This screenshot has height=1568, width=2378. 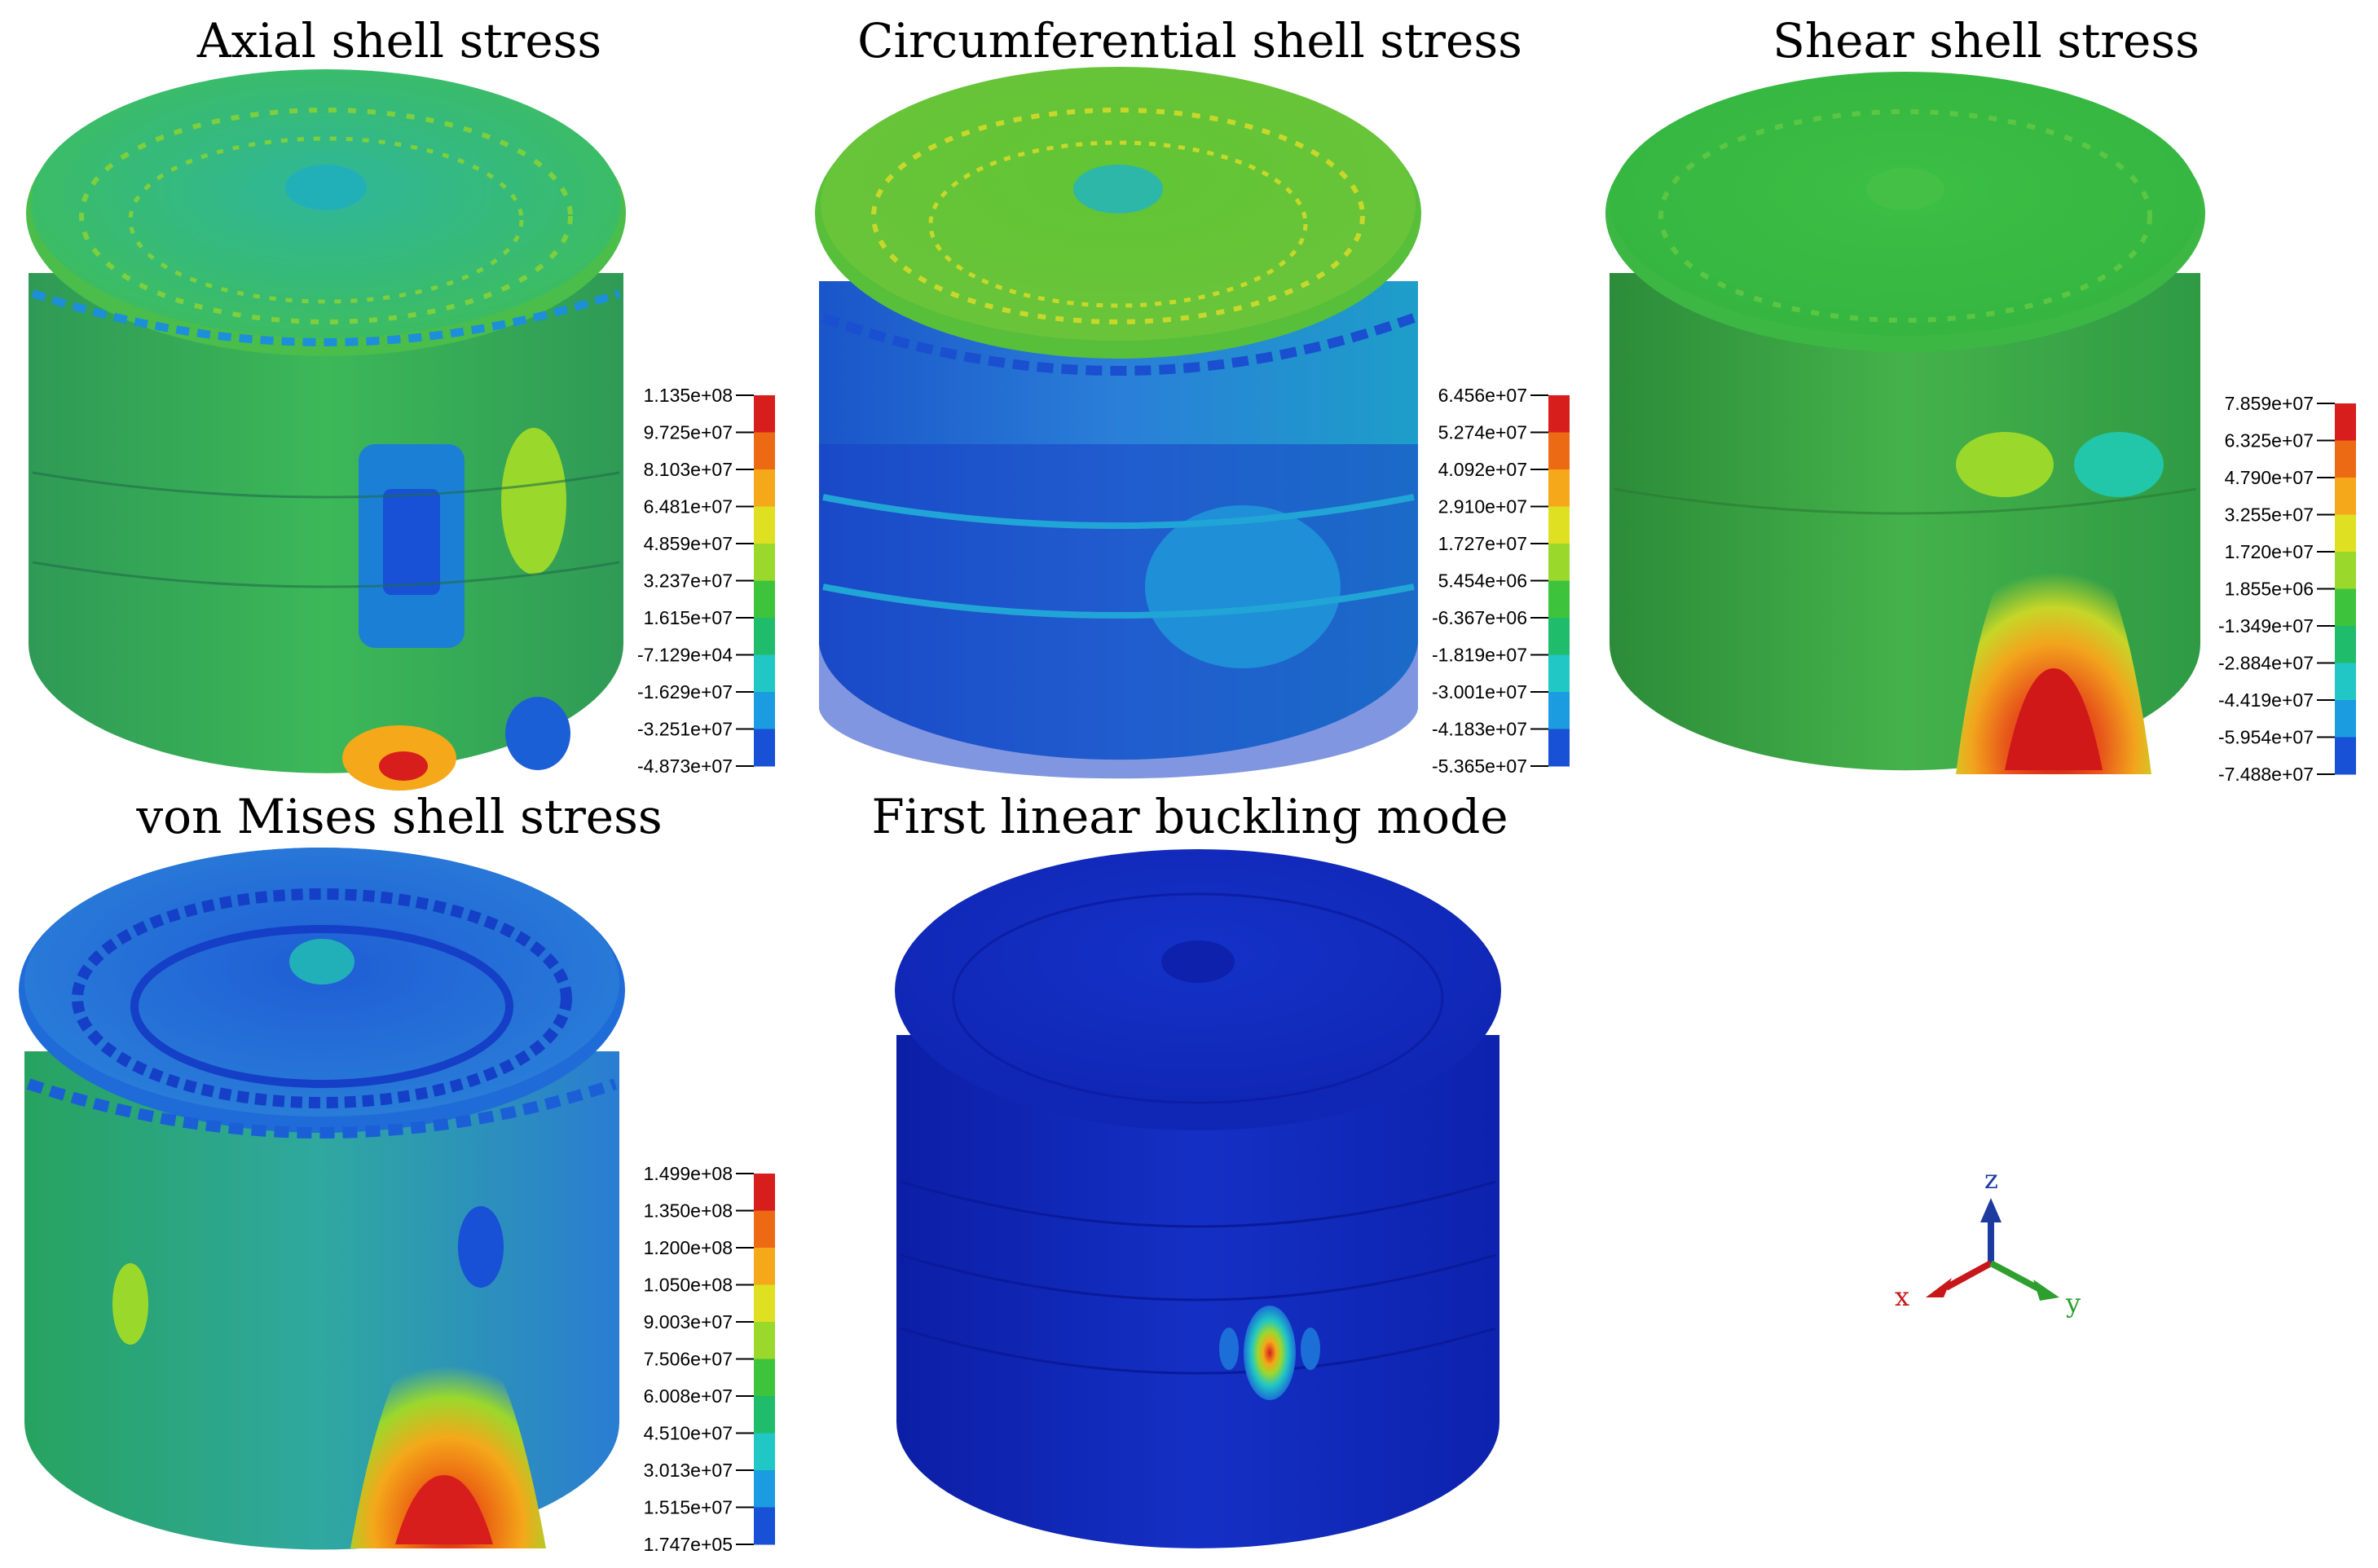 I want to click on colorbar-tick-label: -4.183e+07, so click(x=1480, y=729).